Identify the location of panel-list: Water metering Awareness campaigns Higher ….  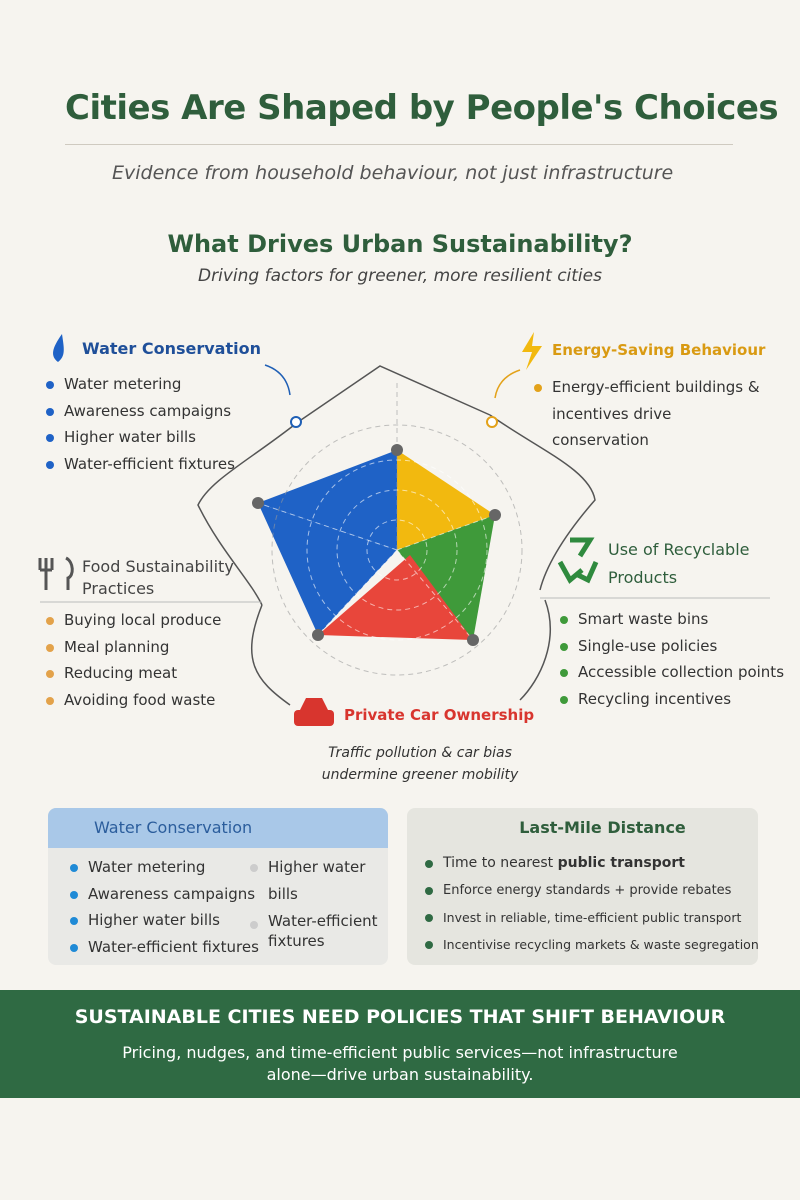
(164, 907).